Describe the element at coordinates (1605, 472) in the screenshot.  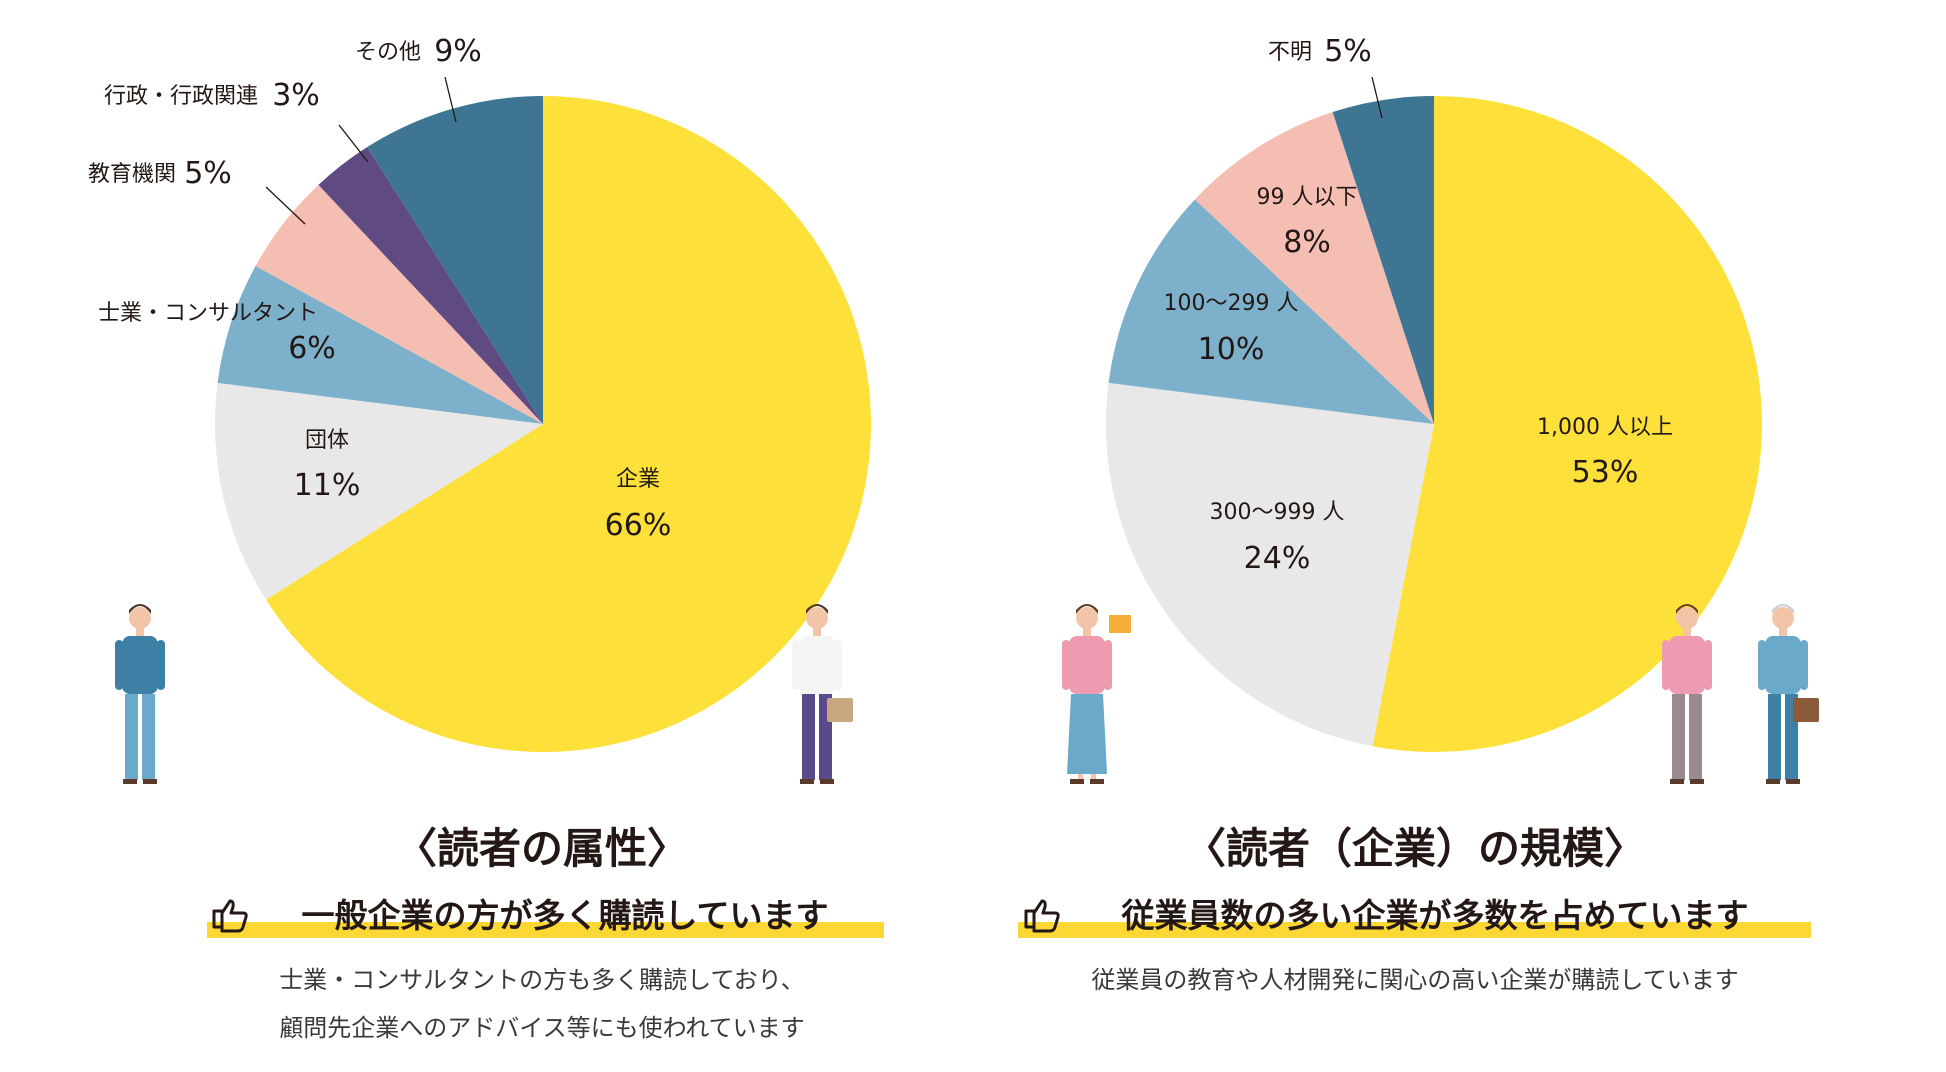
I see `pct-1000-plus: 53%` at that location.